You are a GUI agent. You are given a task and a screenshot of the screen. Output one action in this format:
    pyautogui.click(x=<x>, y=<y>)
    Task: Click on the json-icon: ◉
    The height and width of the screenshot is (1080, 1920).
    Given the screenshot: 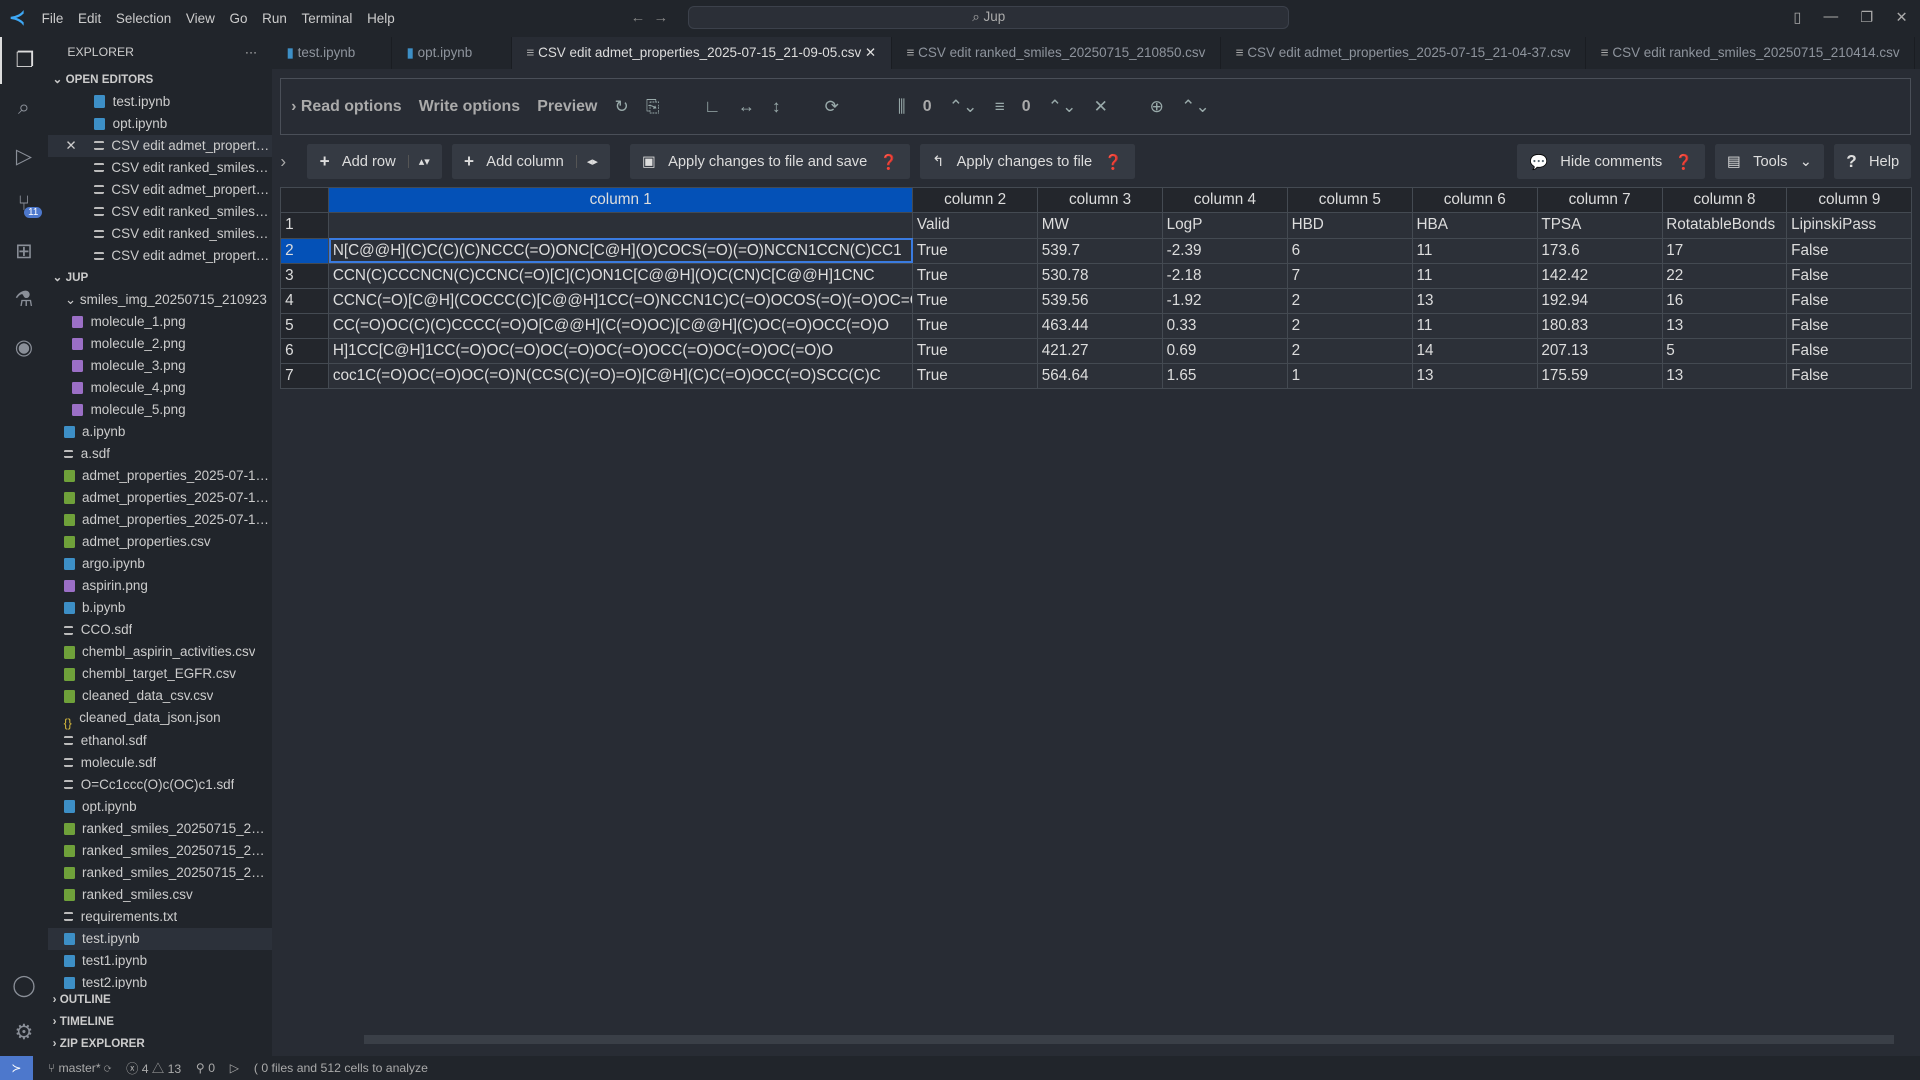 What is the action you would take?
    pyautogui.click(x=23, y=347)
    